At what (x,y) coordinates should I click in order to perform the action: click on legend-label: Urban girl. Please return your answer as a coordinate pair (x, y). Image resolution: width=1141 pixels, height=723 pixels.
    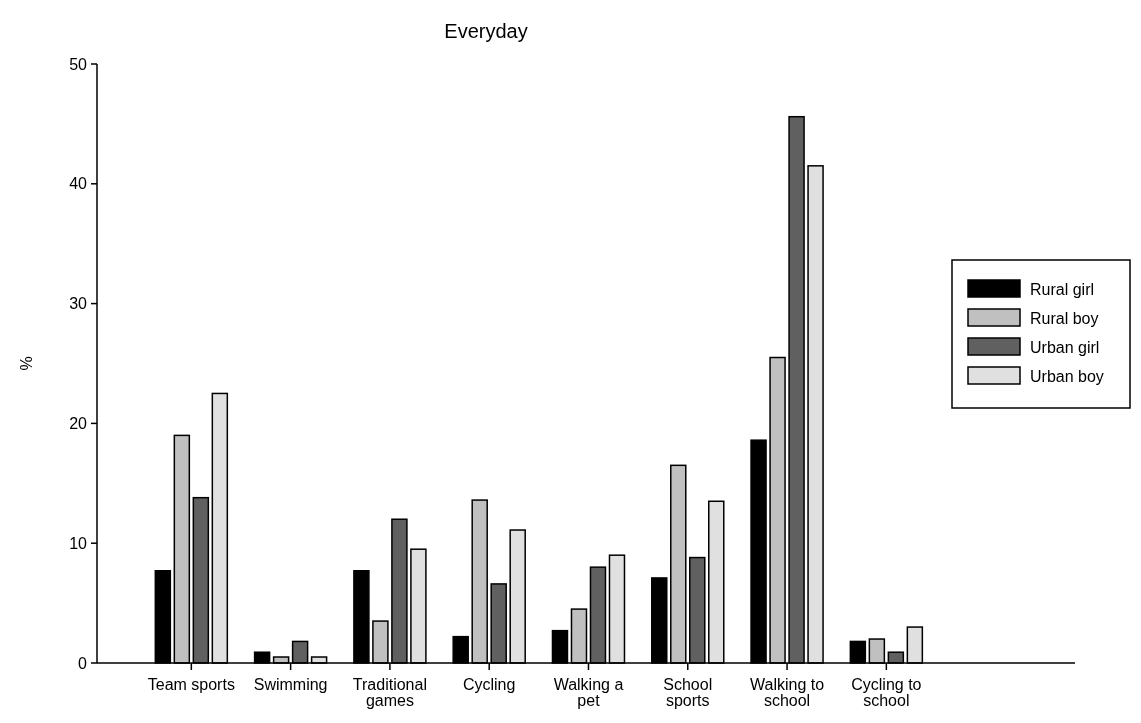
    Looking at the image, I should click on (1065, 347).